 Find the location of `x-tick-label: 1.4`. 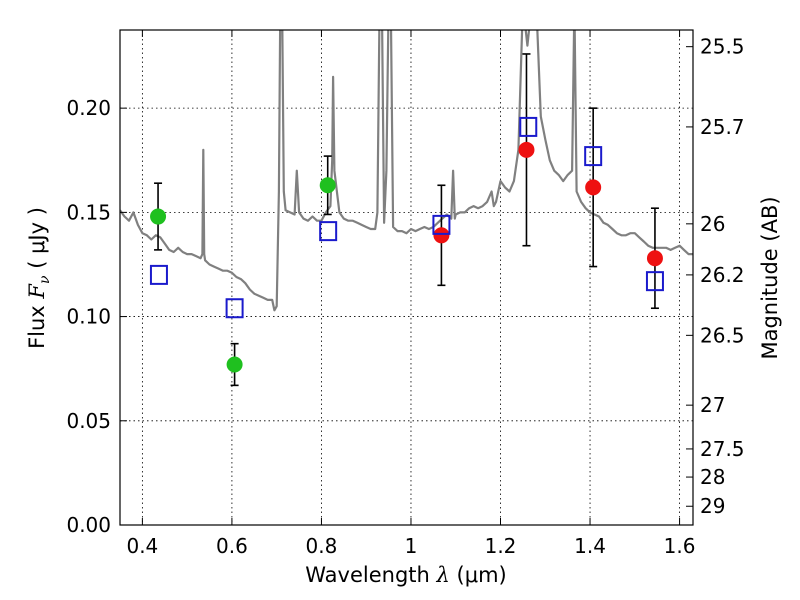

x-tick-label: 1.4 is located at coordinates (590, 546).